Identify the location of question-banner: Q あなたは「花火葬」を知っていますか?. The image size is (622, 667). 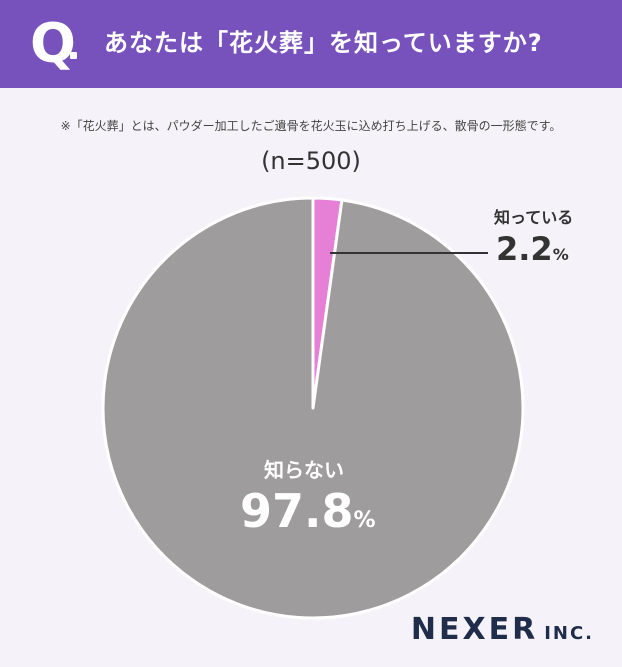
(311, 44).